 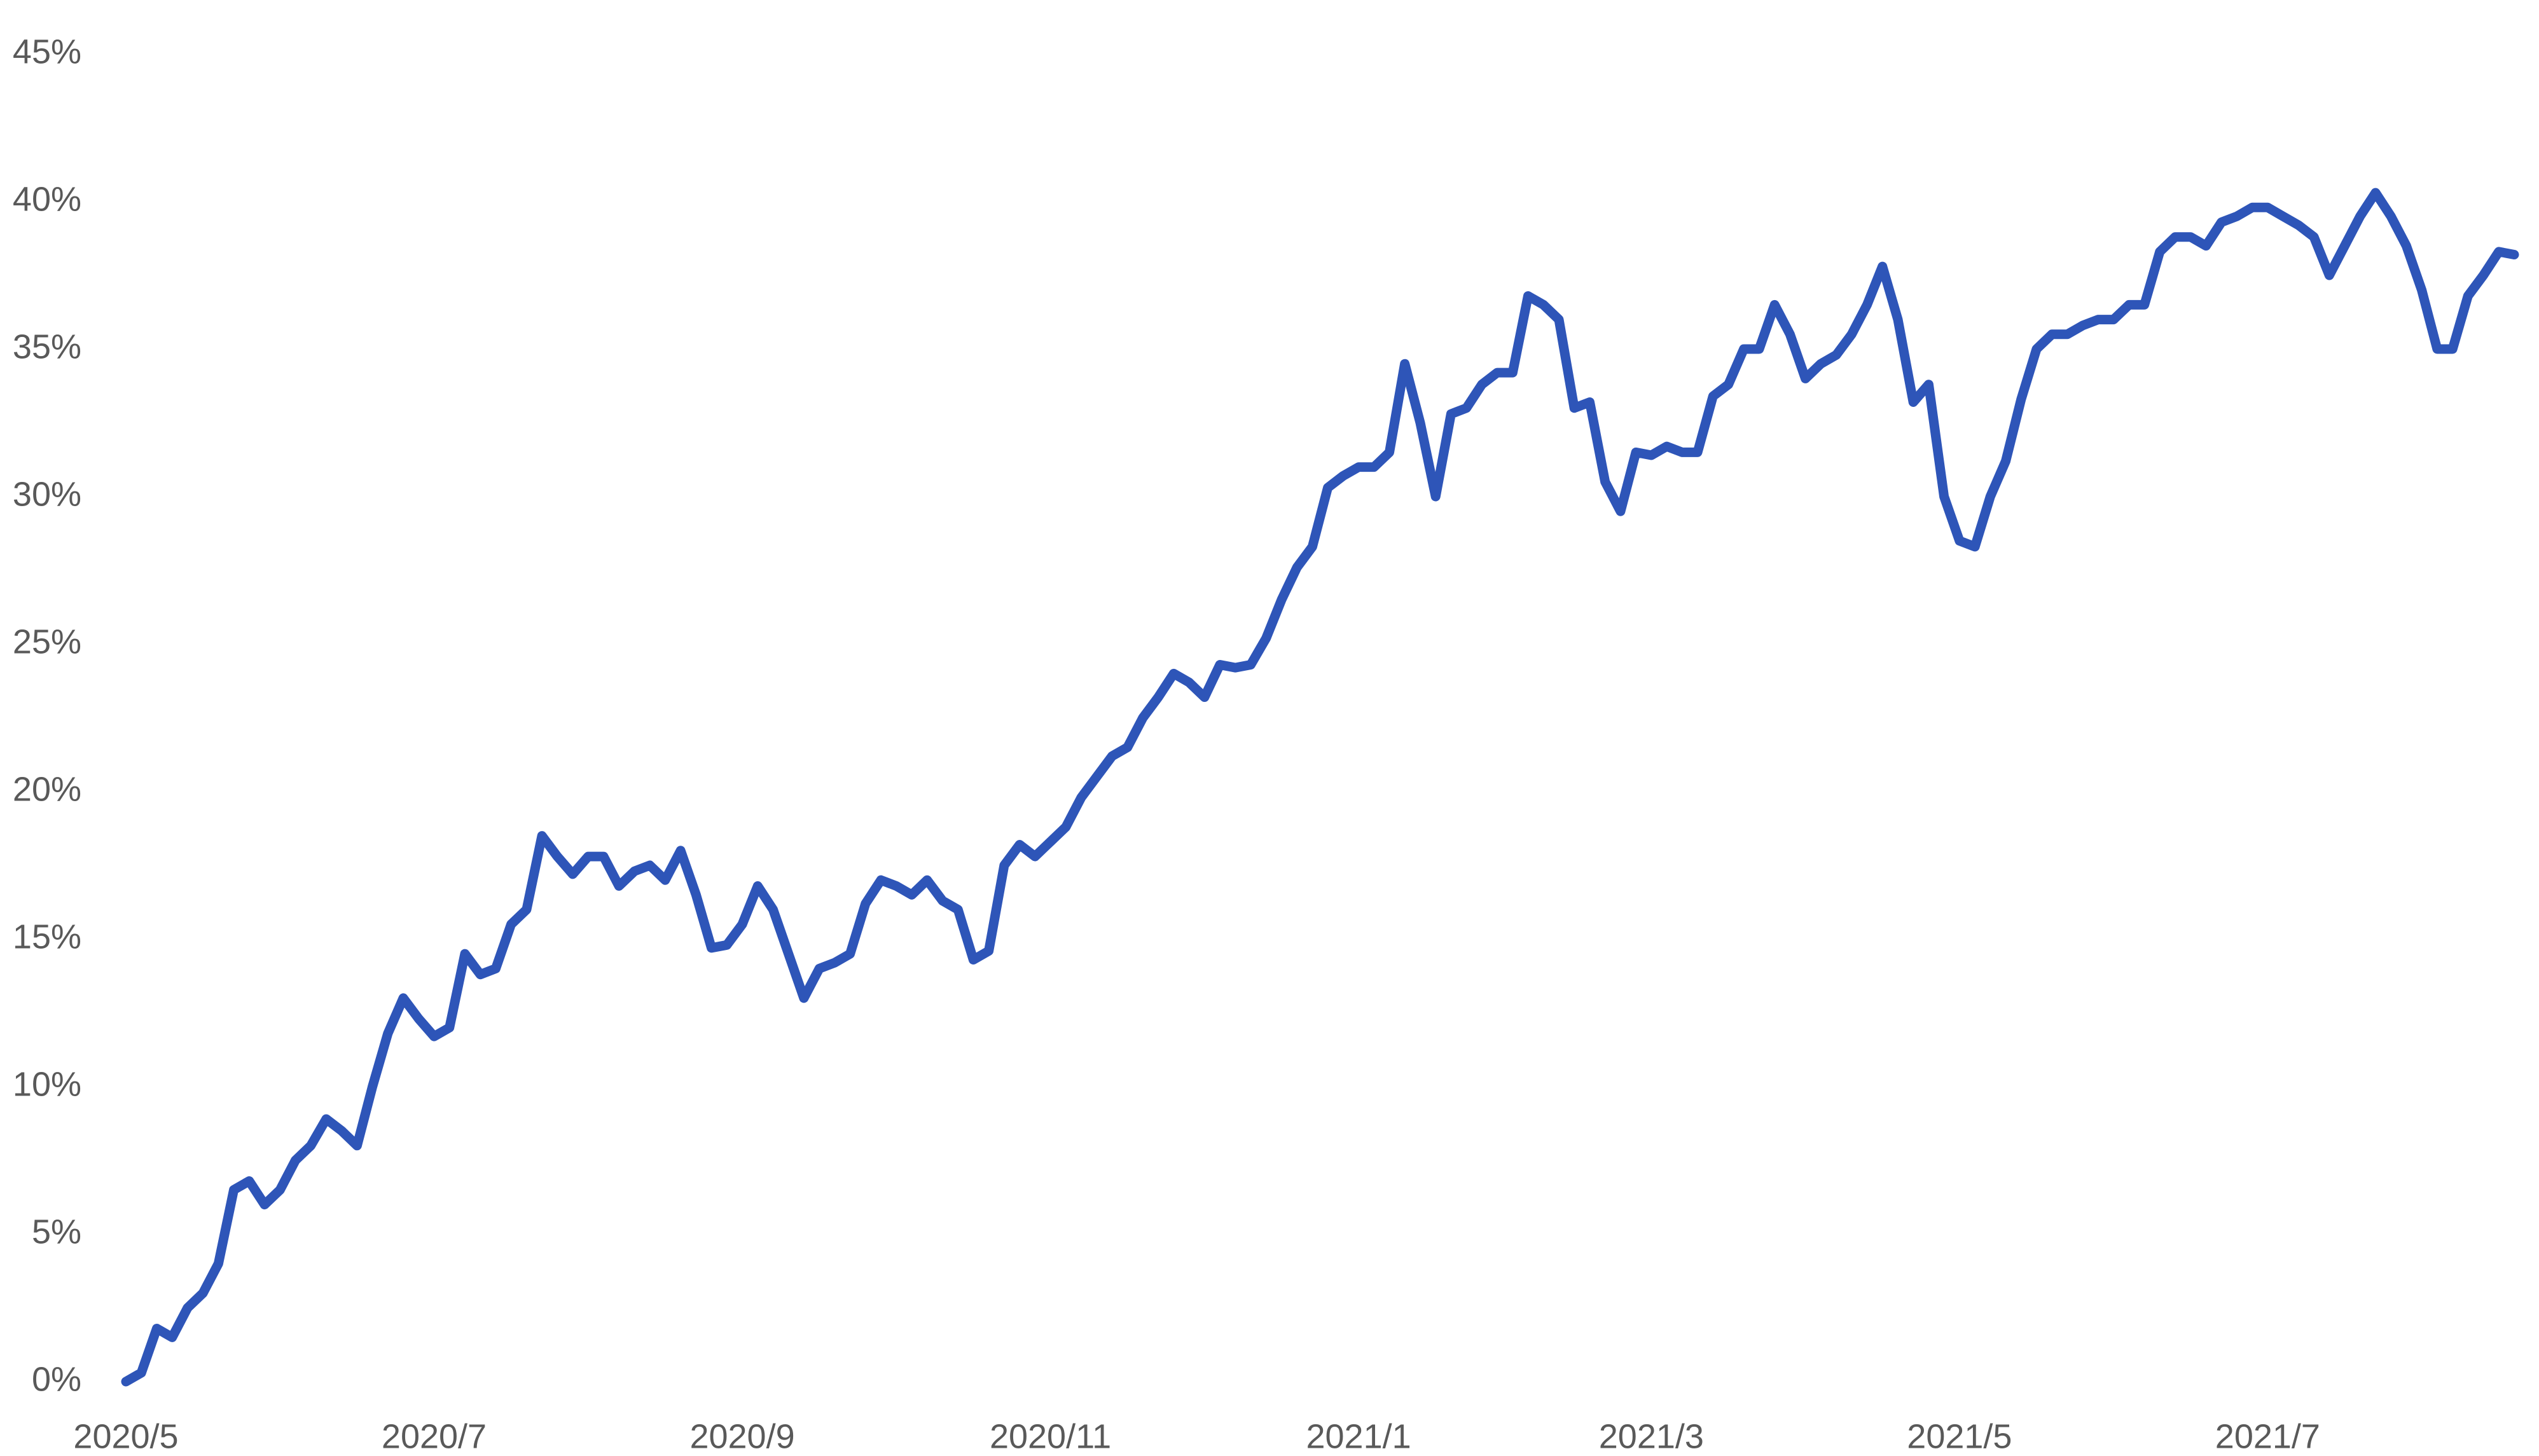 I want to click on y-tick-label: 40%, so click(x=47, y=199).